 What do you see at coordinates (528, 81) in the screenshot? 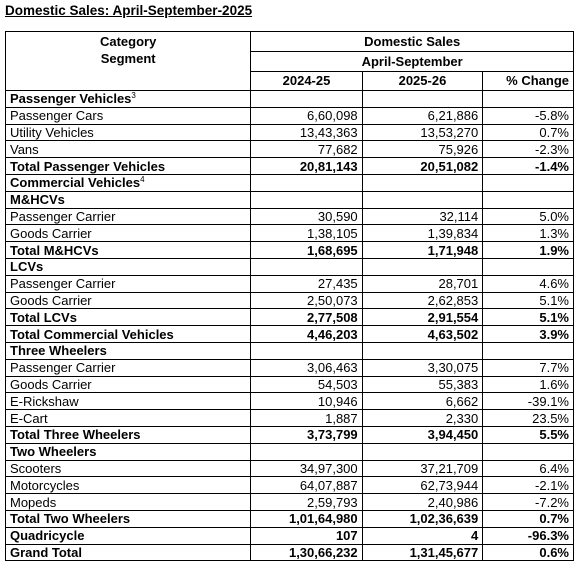
I see `header-change: % Change` at bounding box center [528, 81].